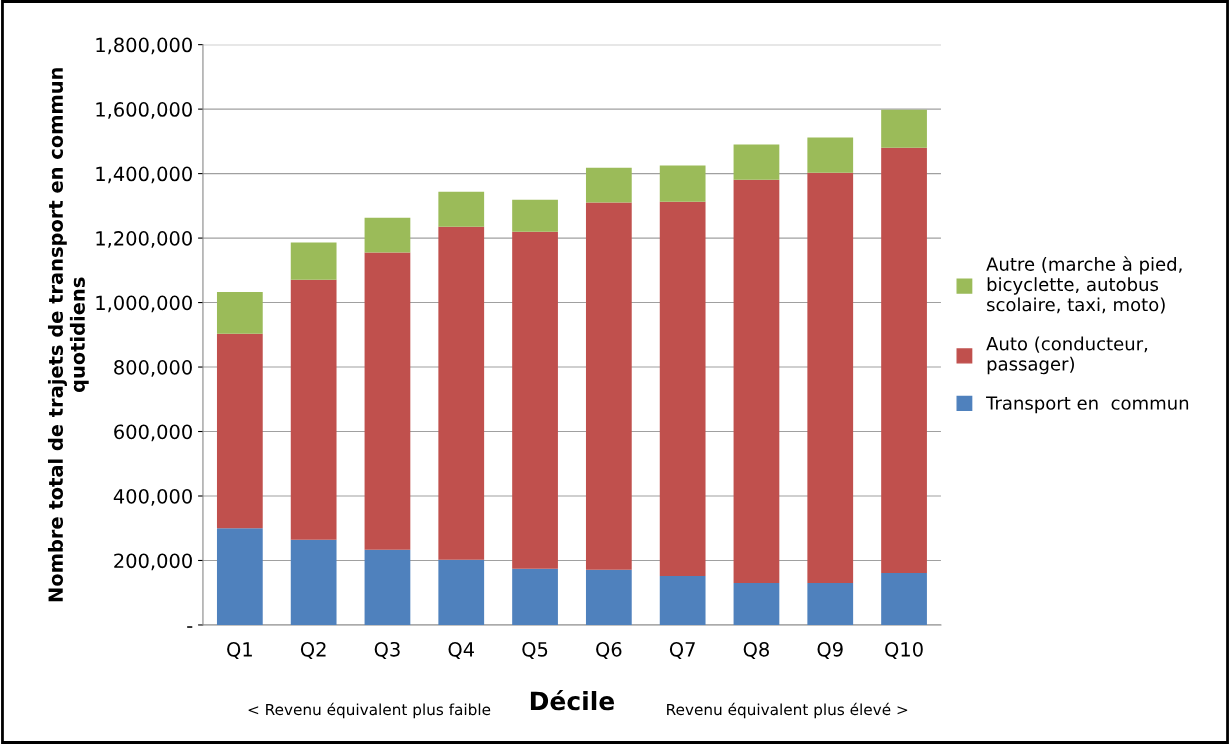  I want to click on y-tick-label: 1,800,000, so click(144, 46).